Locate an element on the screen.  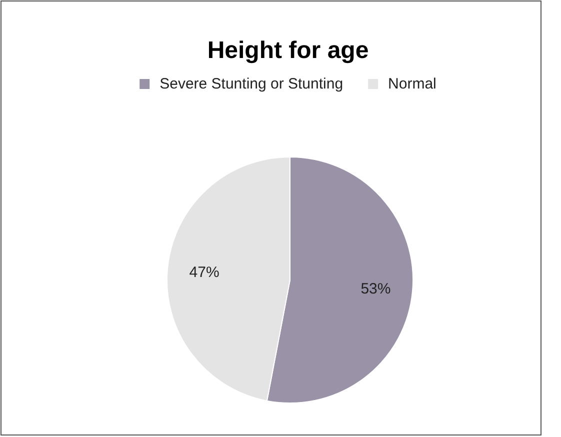
chart-title: Height for age is located at coordinates (288, 50).